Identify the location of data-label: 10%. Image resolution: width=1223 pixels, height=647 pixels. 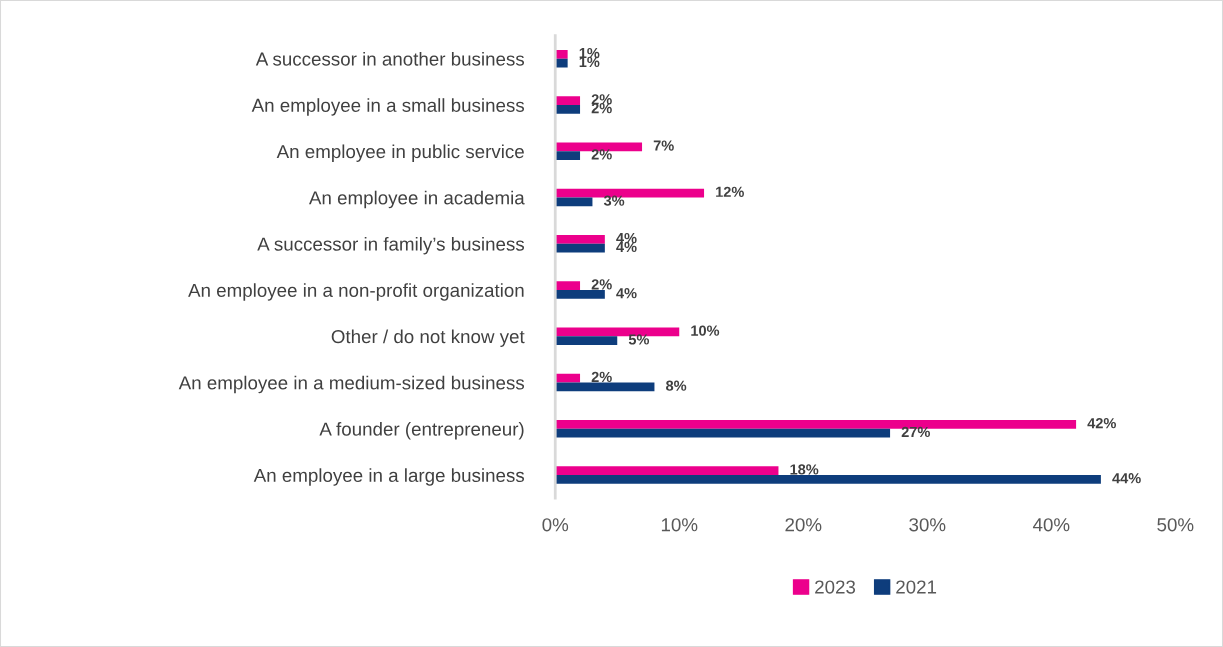
(705, 330).